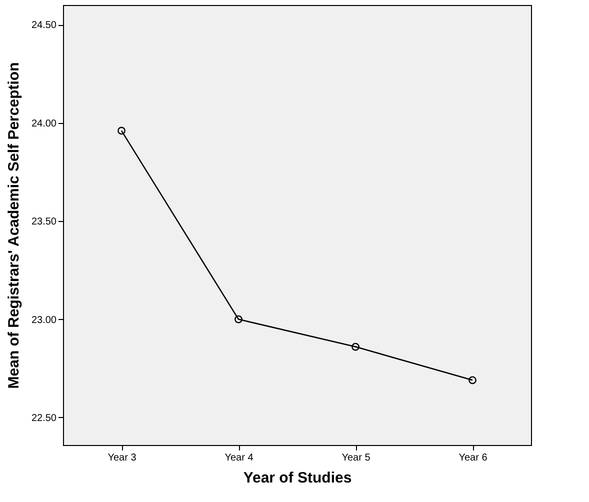 This screenshot has height=502, width=589. Describe the element at coordinates (473, 458) in the screenshot. I see `x-tick-label: Year 6` at that location.